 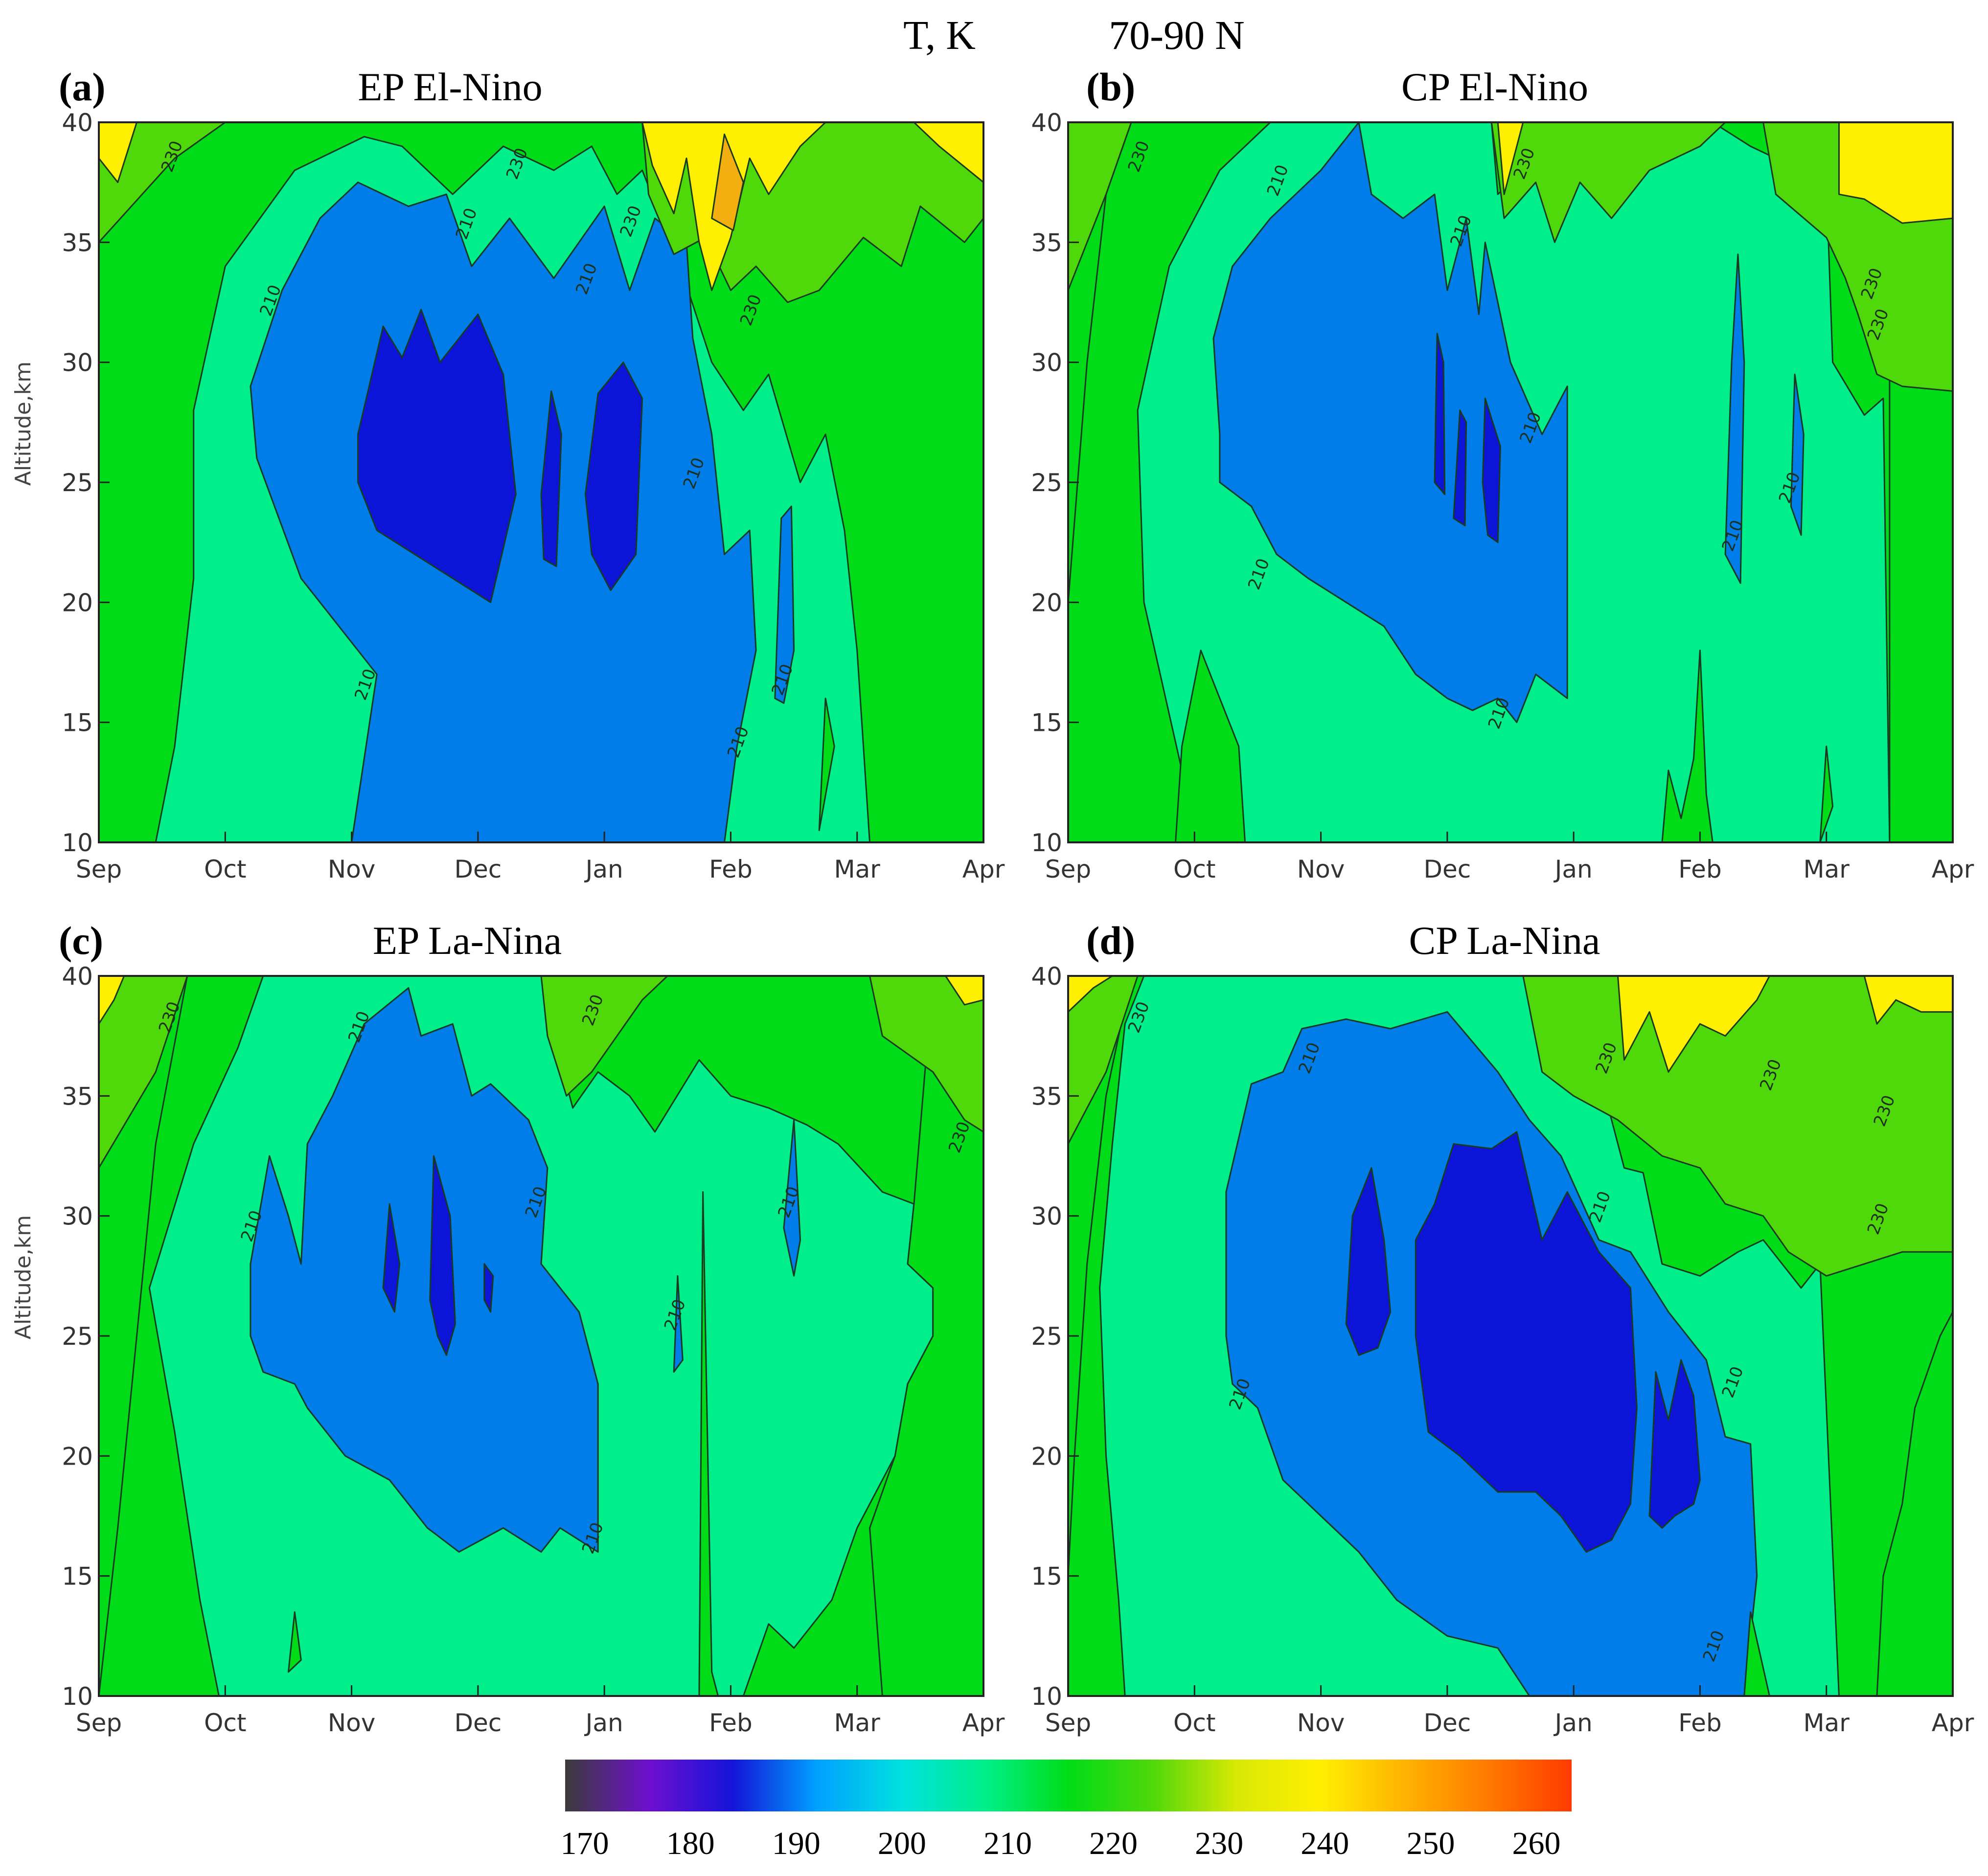 What do you see at coordinates (1325, 1843) in the screenshot?
I see `colorbar-tick-label: 240` at bounding box center [1325, 1843].